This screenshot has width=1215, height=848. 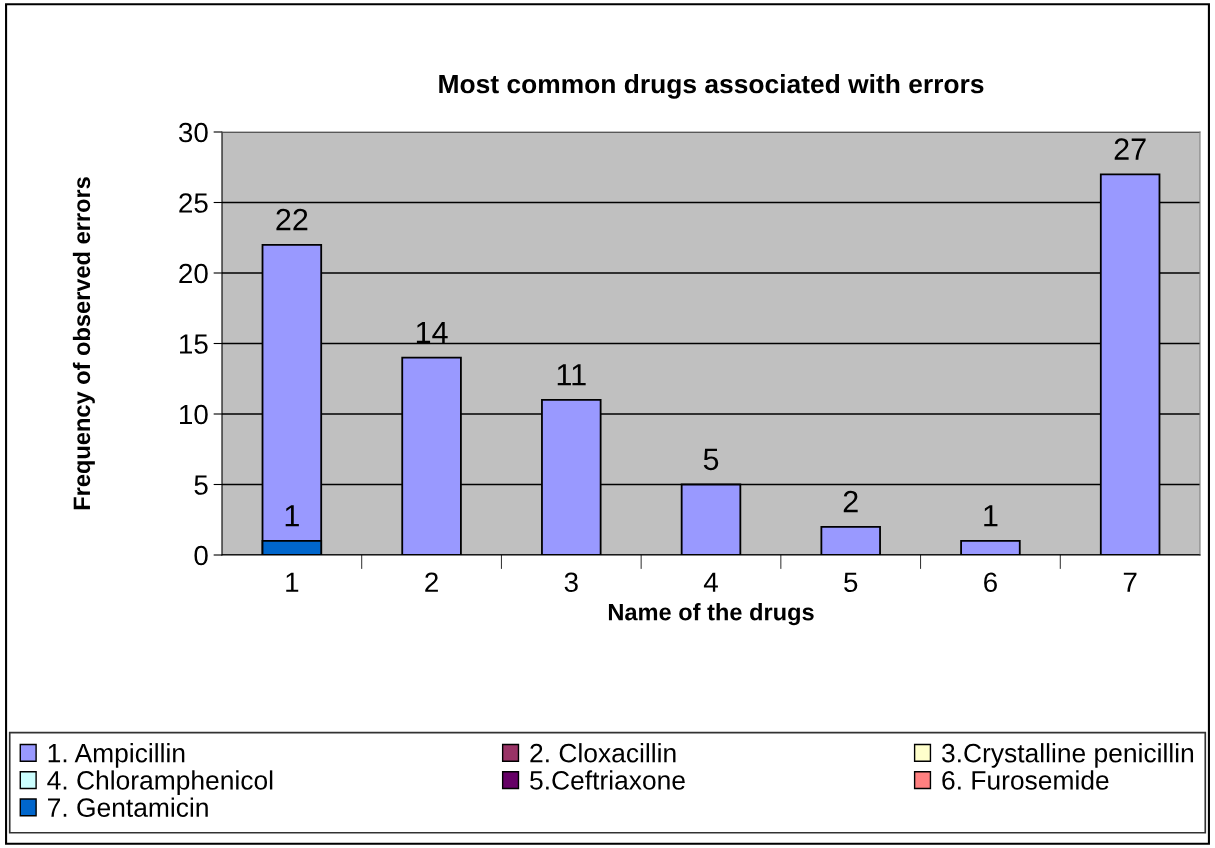 What do you see at coordinates (292, 219) in the screenshot?
I see `data-label: 22` at bounding box center [292, 219].